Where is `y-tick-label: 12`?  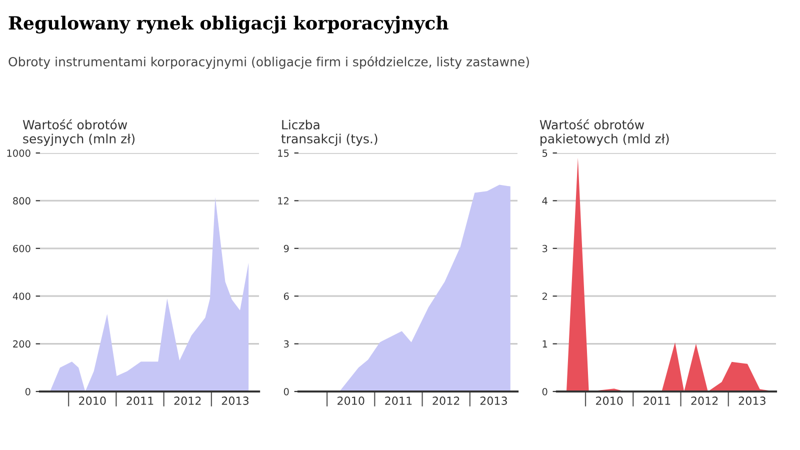 y-tick-label: 12 is located at coordinates (283, 200).